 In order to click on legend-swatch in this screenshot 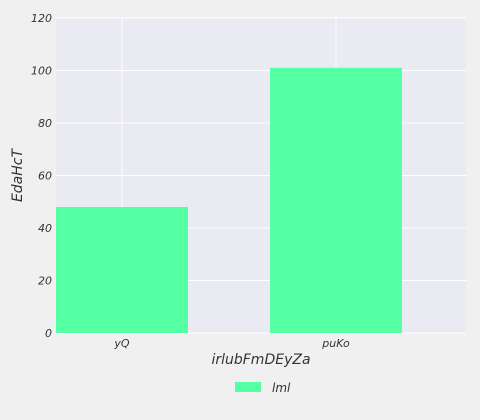, I will do `click(248, 387)`.